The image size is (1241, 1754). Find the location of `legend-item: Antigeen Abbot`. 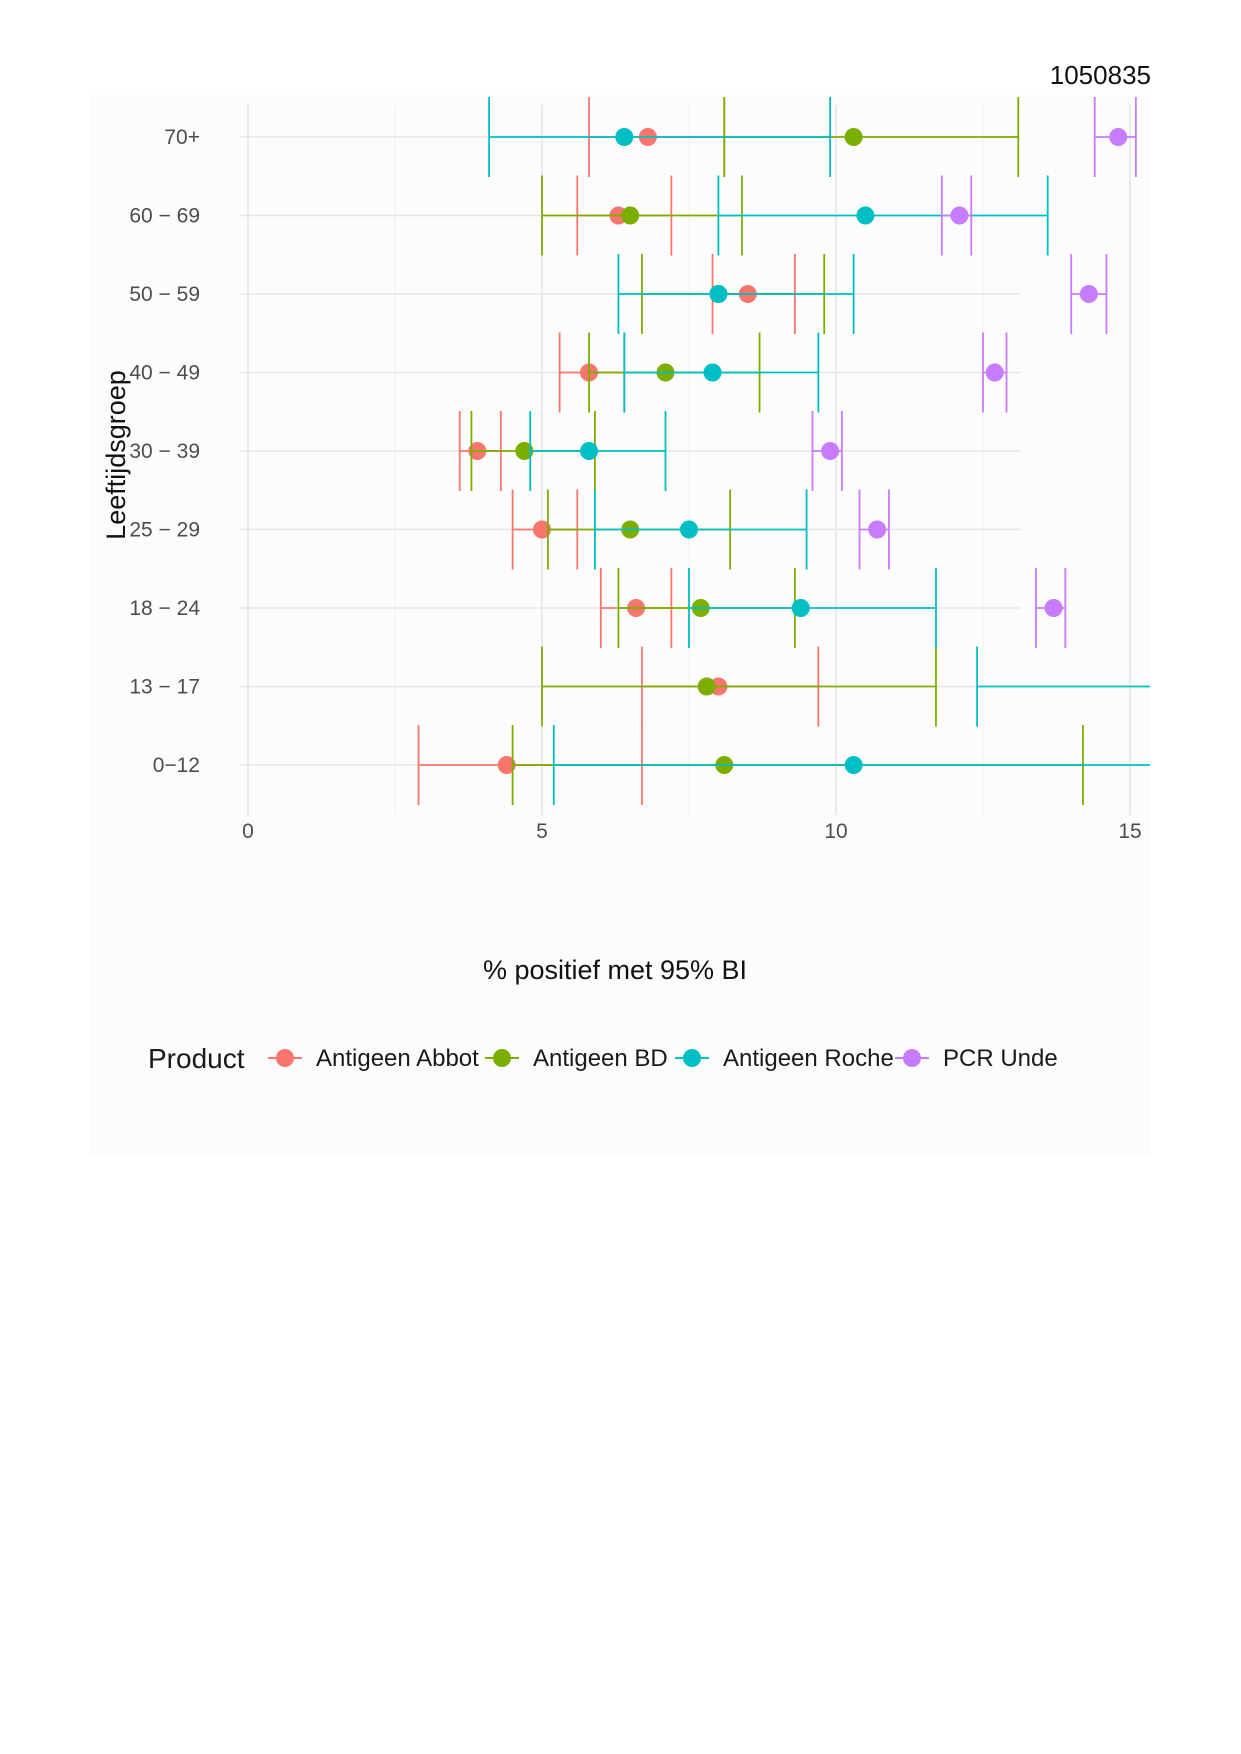

legend-item: Antigeen Abbot is located at coordinates (373, 1058).